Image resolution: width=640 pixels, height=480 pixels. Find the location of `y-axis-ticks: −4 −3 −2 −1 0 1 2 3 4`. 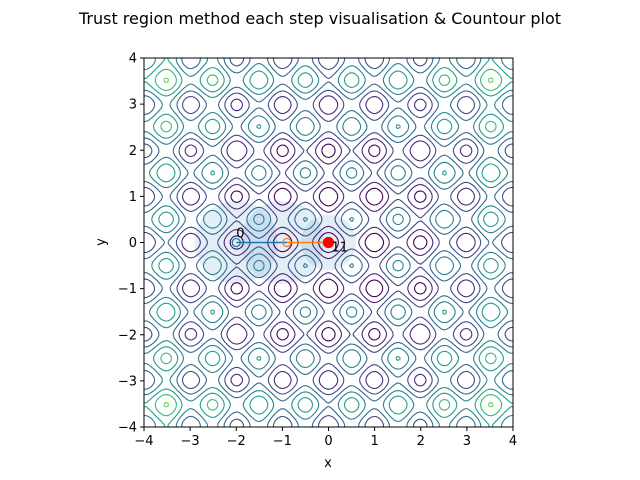

y-axis-ticks: −4 −3 −2 −1 0 1 2 3 4 is located at coordinates (131, 244).